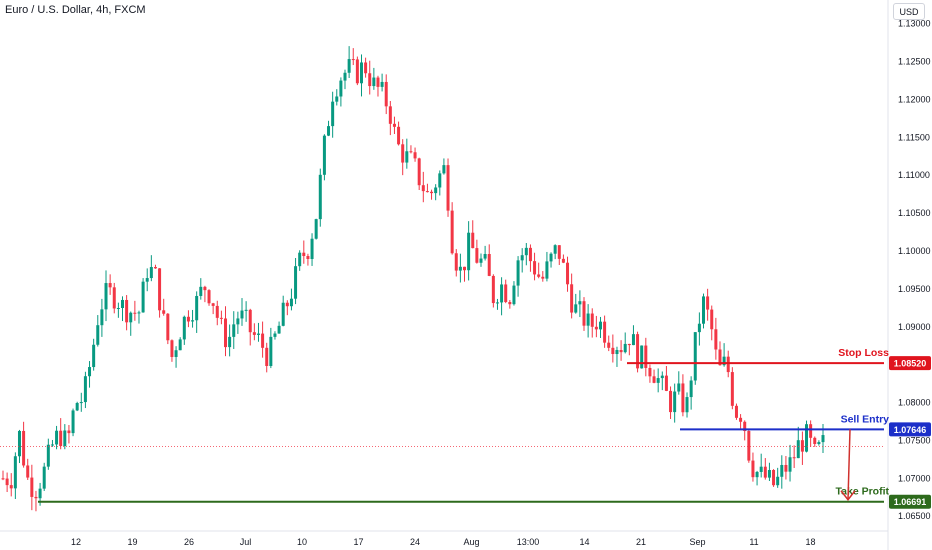 This screenshot has height=550, width=932. Describe the element at coordinates (471, 542) in the screenshot. I see `x-tick-label: Aug` at that location.